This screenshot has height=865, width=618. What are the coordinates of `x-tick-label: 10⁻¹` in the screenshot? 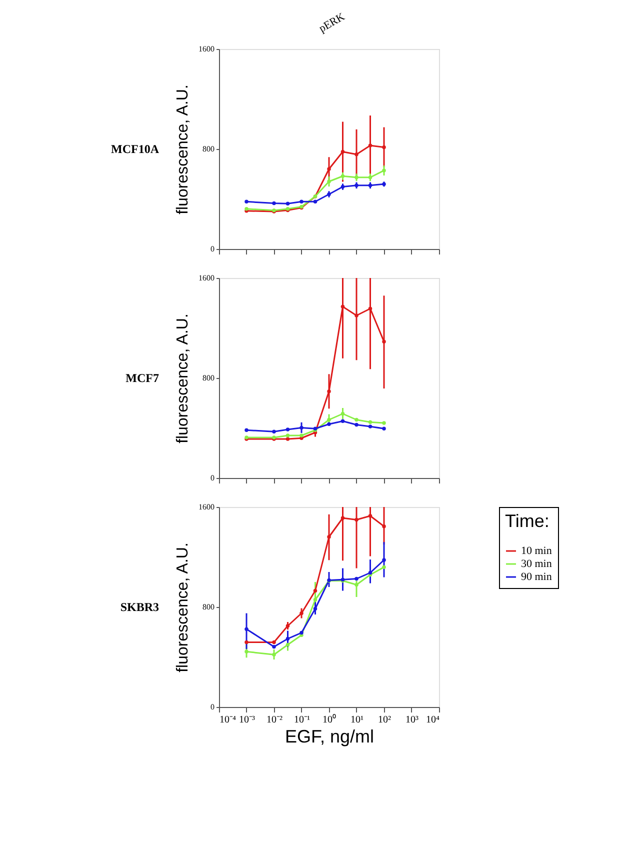 It's located at (302, 720).